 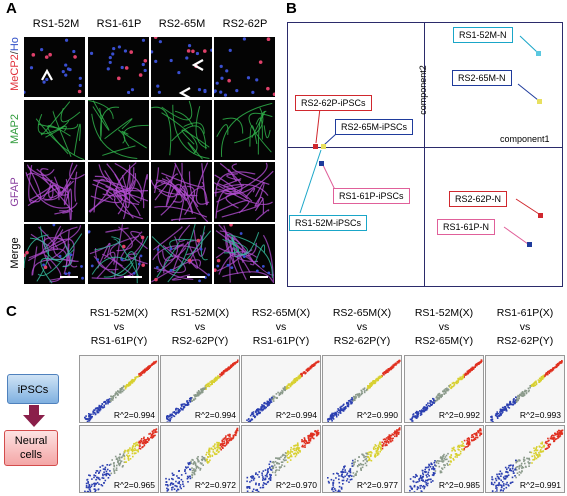 What do you see at coordinates (54, 192) in the screenshot?
I see `micrograph-gfap-rs1-52m` at bounding box center [54, 192].